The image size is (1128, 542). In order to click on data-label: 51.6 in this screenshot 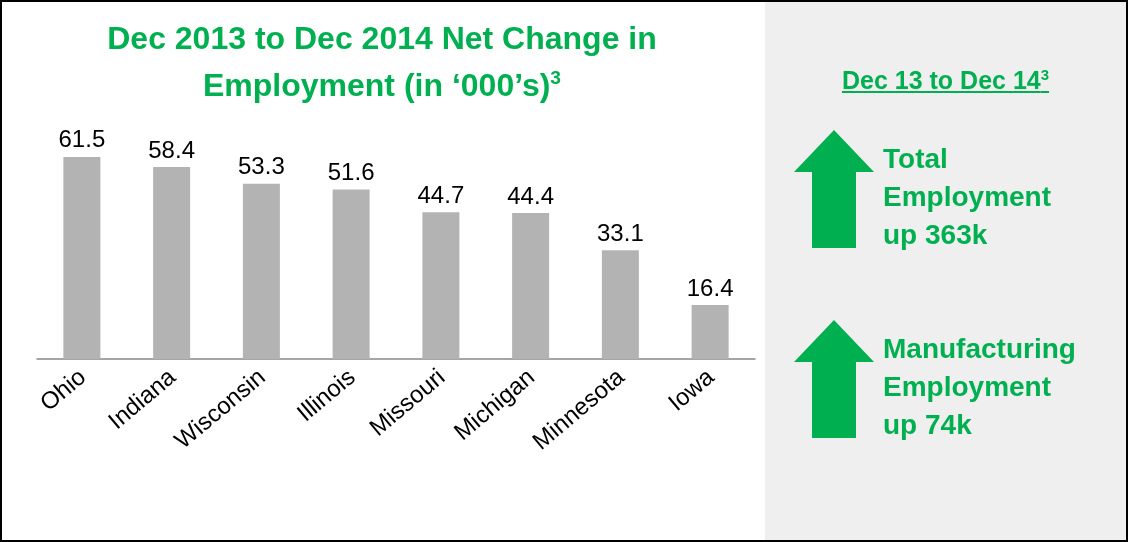, I will do `click(351, 171)`.